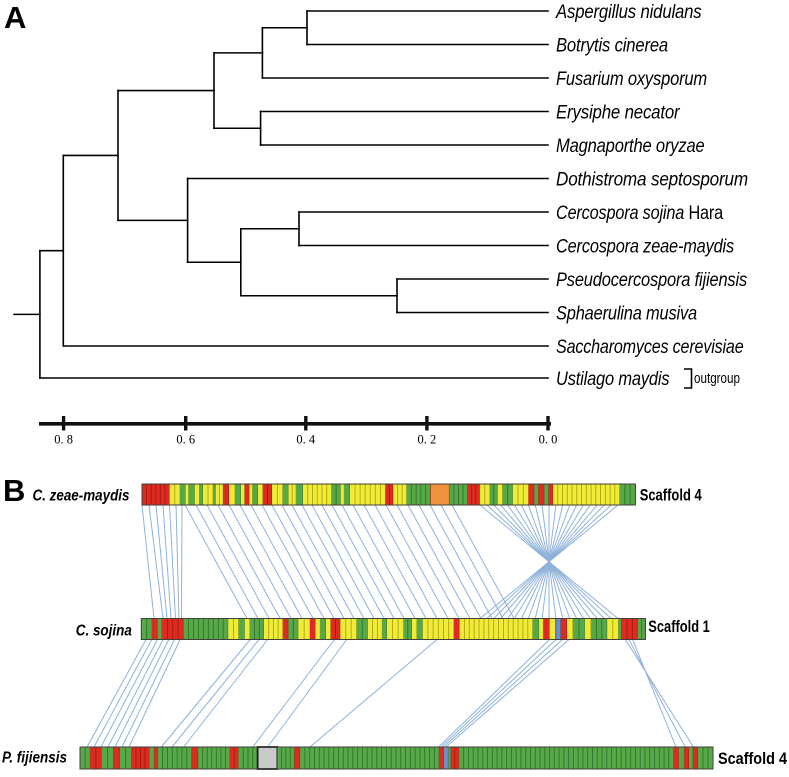 This screenshot has width=789, height=777. I want to click on svg-text: Sphaerulina musiva, so click(626, 314).